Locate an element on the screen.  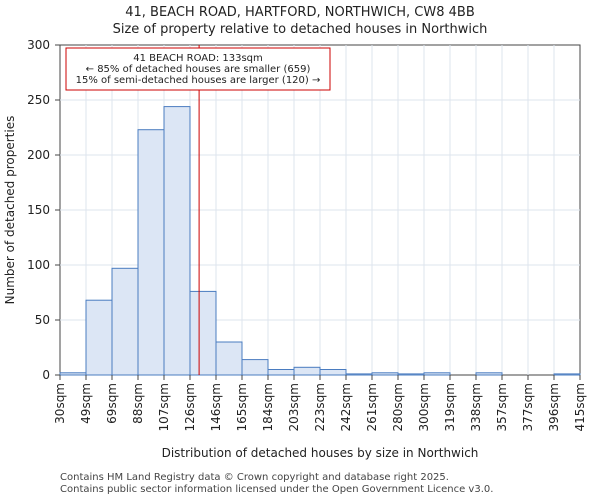
x-tick-label-396sqm: 396sqm is located at coordinates (554, 407).